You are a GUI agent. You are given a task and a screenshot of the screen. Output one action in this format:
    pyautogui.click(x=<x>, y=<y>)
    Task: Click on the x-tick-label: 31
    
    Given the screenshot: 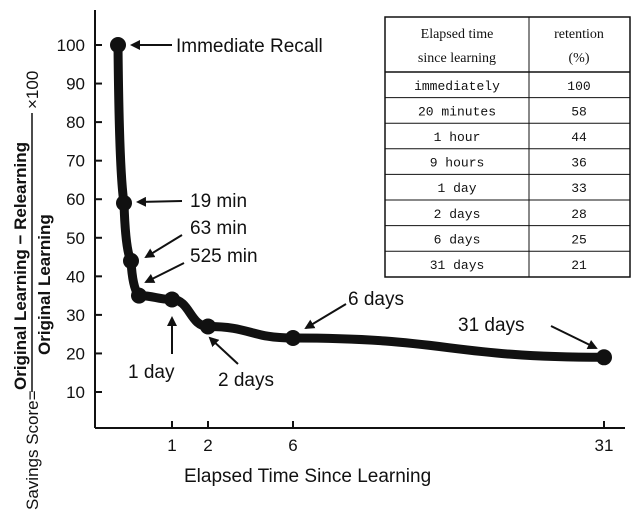 What is the action you would take?
    pyautogui.click(x=604, y=445)
    